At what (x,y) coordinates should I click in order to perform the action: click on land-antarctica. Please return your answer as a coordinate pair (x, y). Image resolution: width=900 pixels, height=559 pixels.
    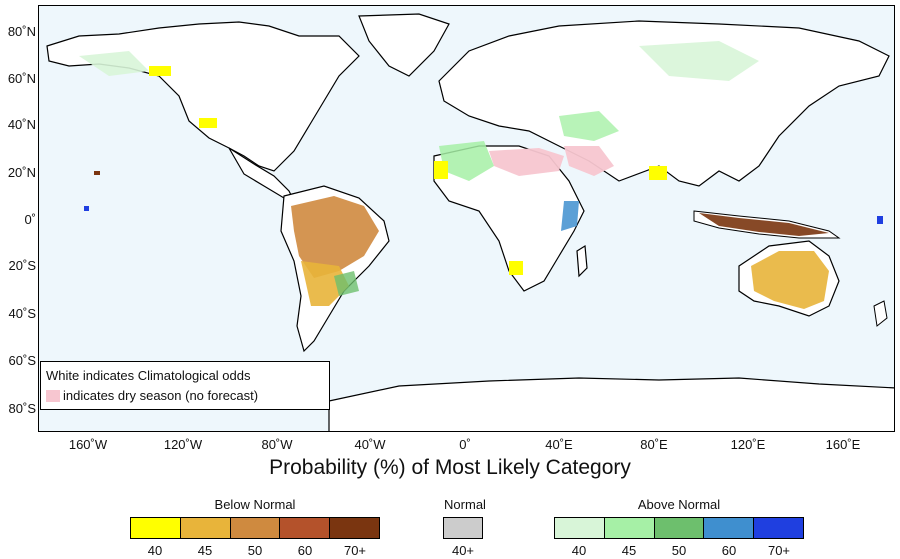
    Looking at the image, I should click on (611, 404).